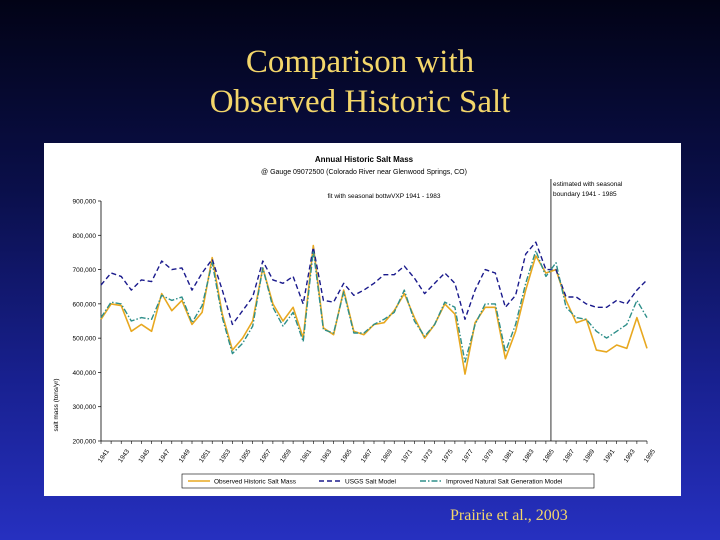 This screenshot has width=720, height=540. Describe the element at coordinates (549, 456) in the screenshot. I see `x-tick-label: 1985` at that location.